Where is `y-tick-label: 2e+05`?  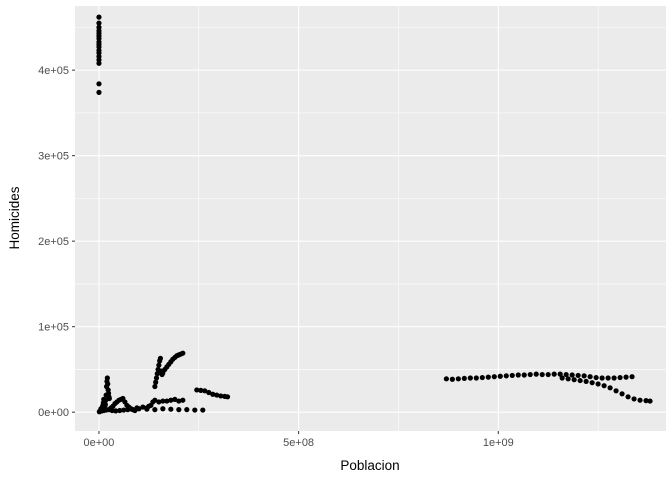 y-tick-label: 2e+05 is located at coordinates (53, 242).